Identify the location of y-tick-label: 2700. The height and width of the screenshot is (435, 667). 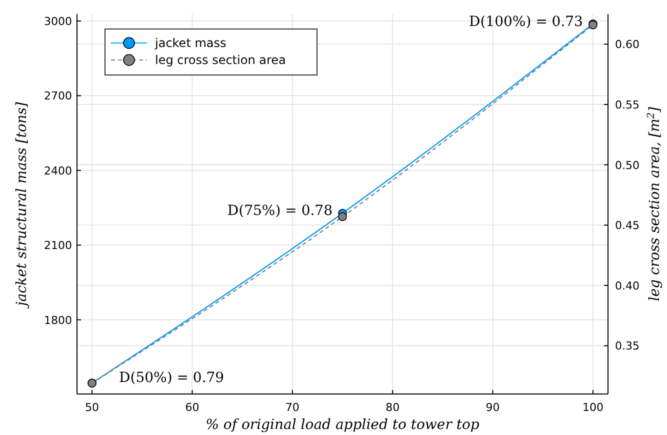
(58, 96).